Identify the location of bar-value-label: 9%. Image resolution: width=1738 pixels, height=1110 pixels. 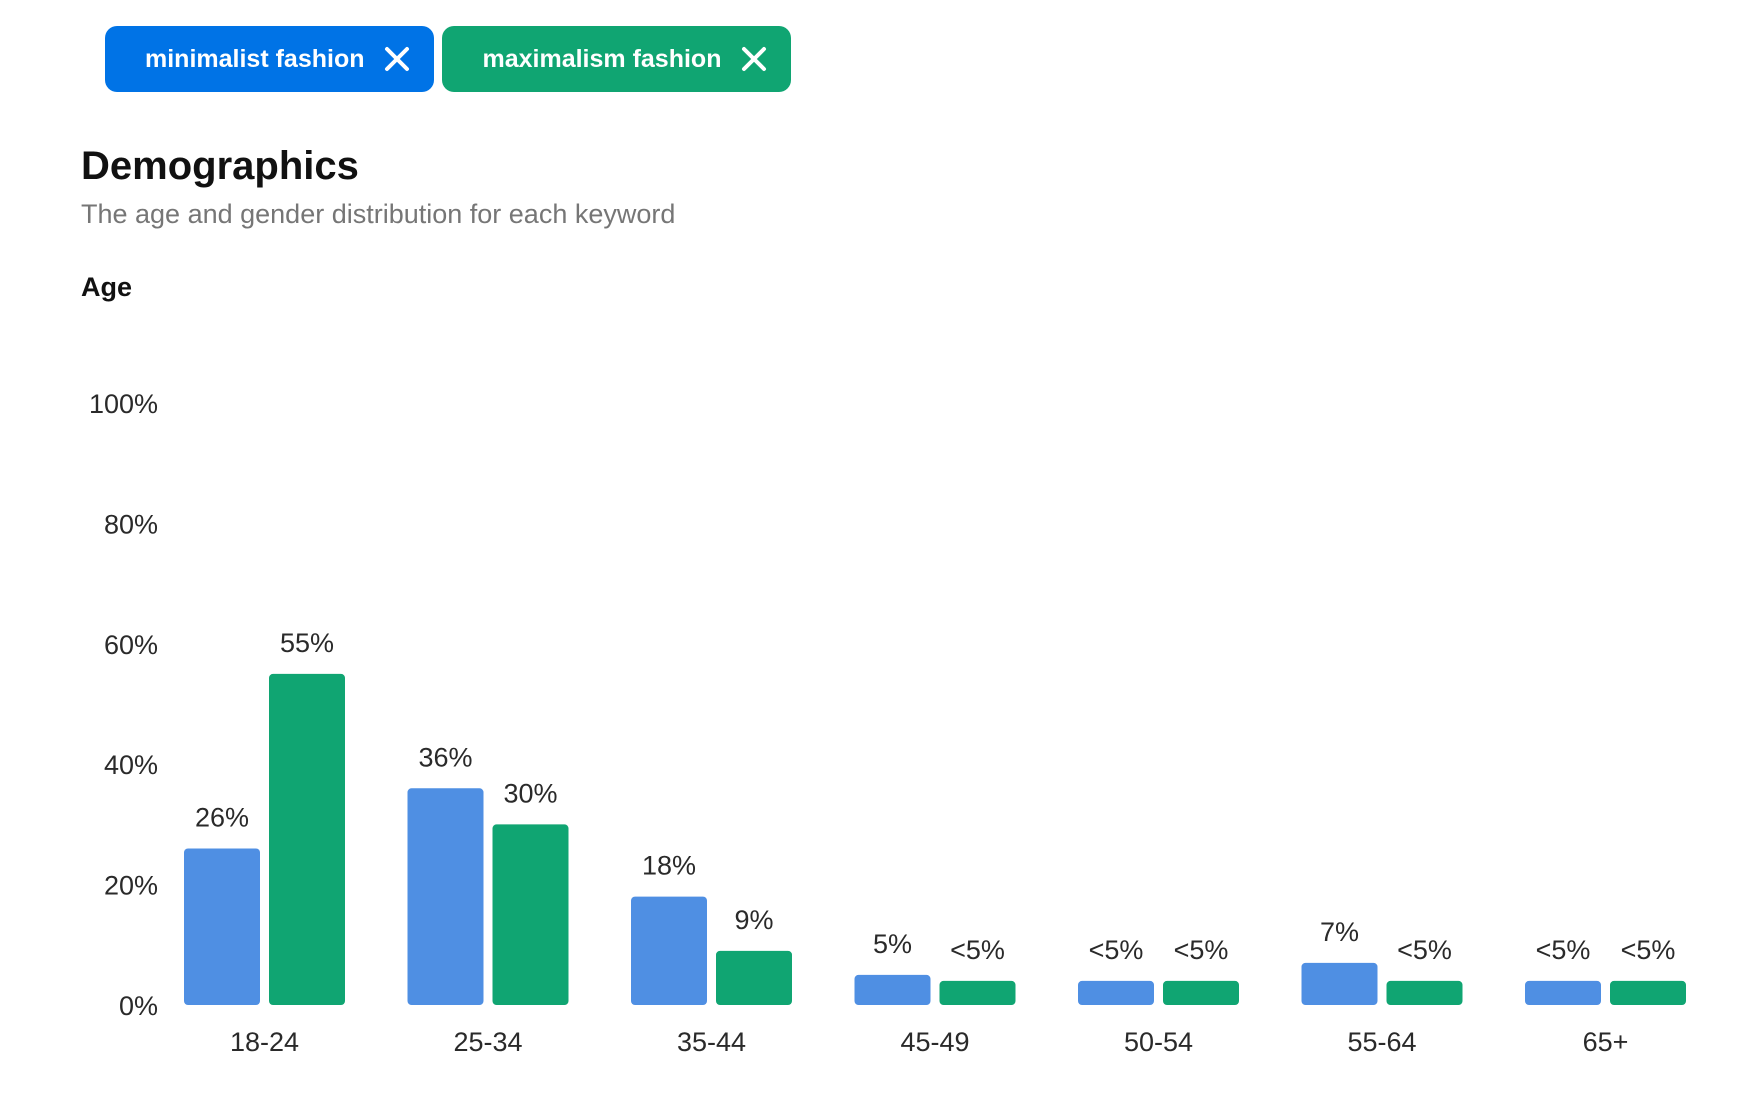
(753, 920).